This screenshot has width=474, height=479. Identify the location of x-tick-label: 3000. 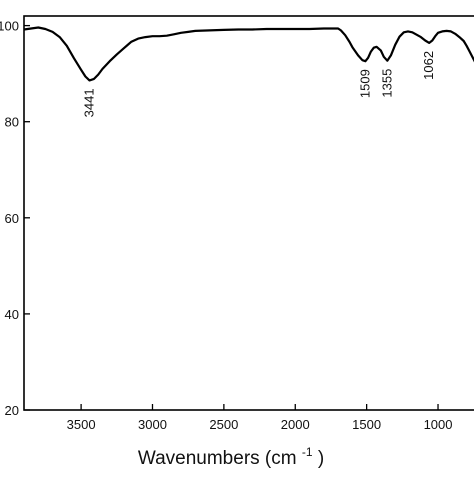
(152, 424).